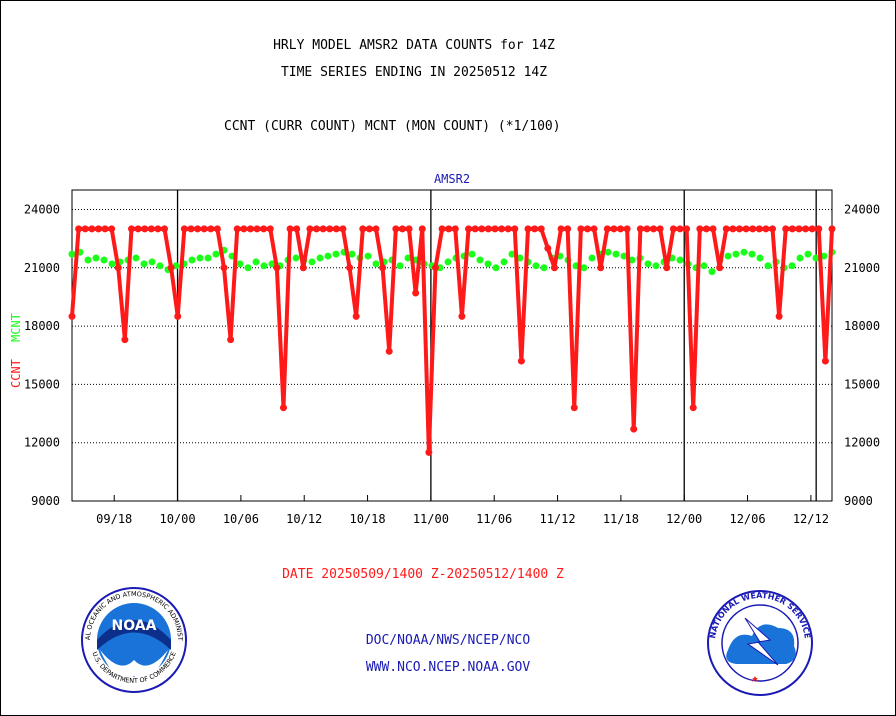 Image resolution: width=896 pixels, height=716 pixels. I want to click on footer-link-website: WWW.NCO.NCEP.NOAA.GOV, so click(448, 667).